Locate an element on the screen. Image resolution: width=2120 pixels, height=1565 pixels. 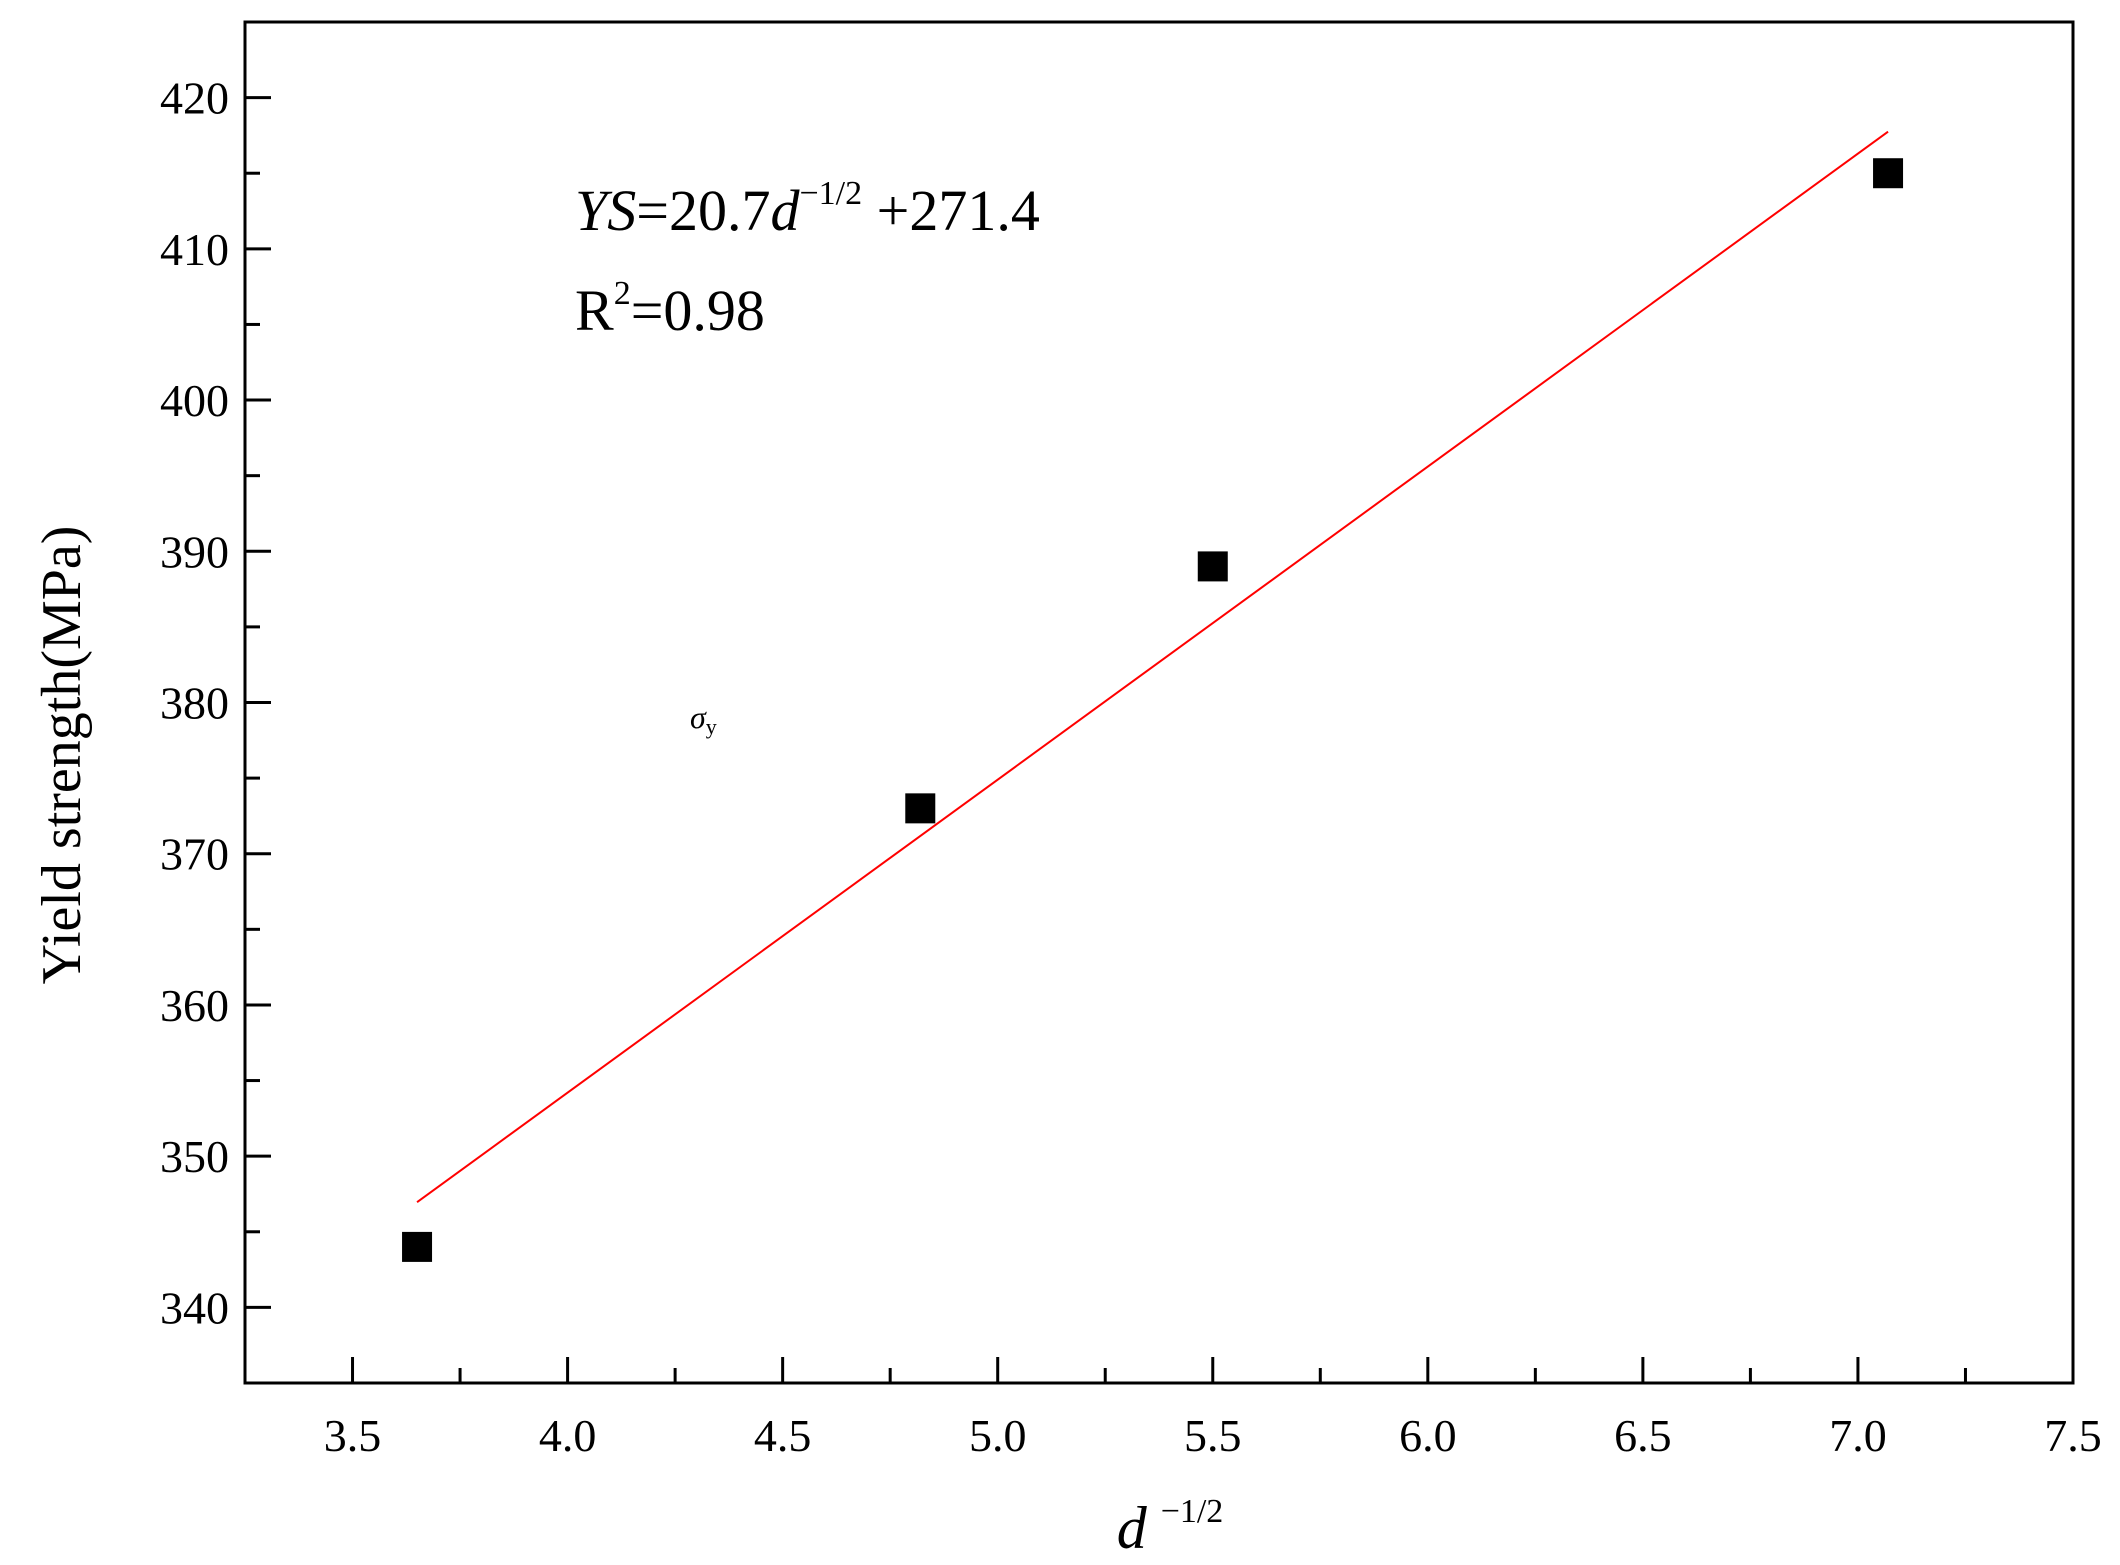
y-tick-label: 380 is located at coordinates (194, 703).